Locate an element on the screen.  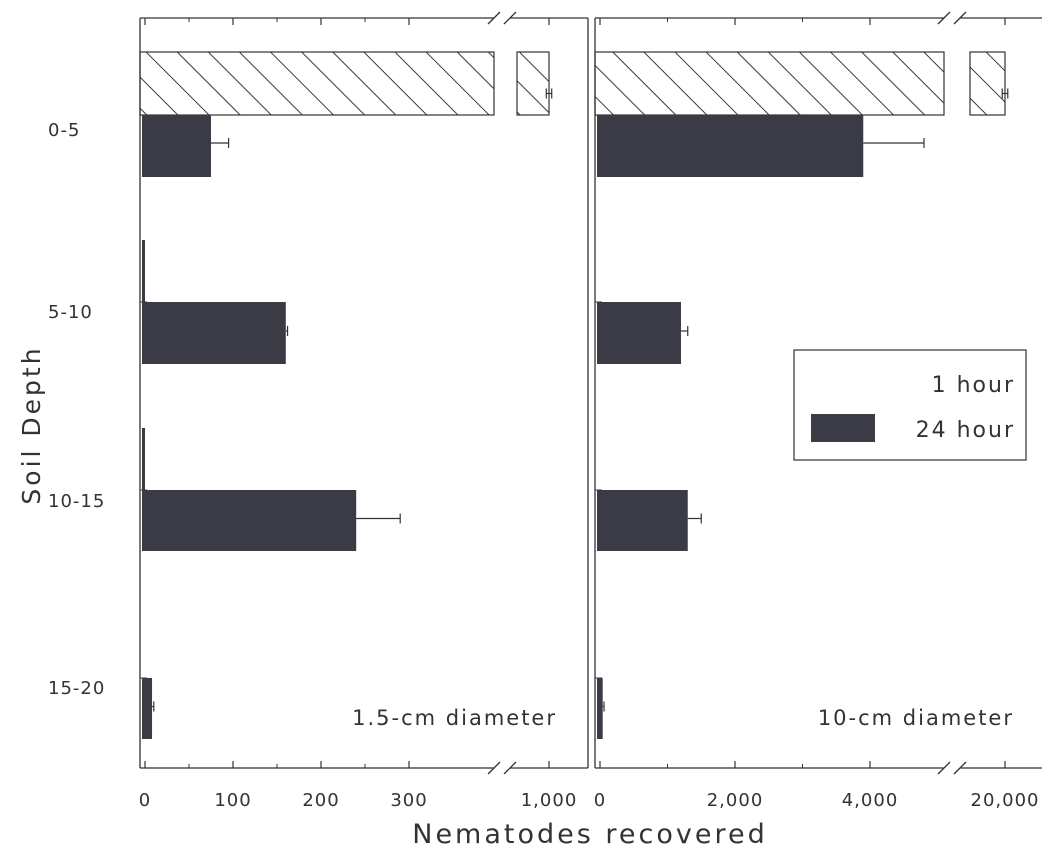
category-label: 15-20 is located at coordinates (76, 688).